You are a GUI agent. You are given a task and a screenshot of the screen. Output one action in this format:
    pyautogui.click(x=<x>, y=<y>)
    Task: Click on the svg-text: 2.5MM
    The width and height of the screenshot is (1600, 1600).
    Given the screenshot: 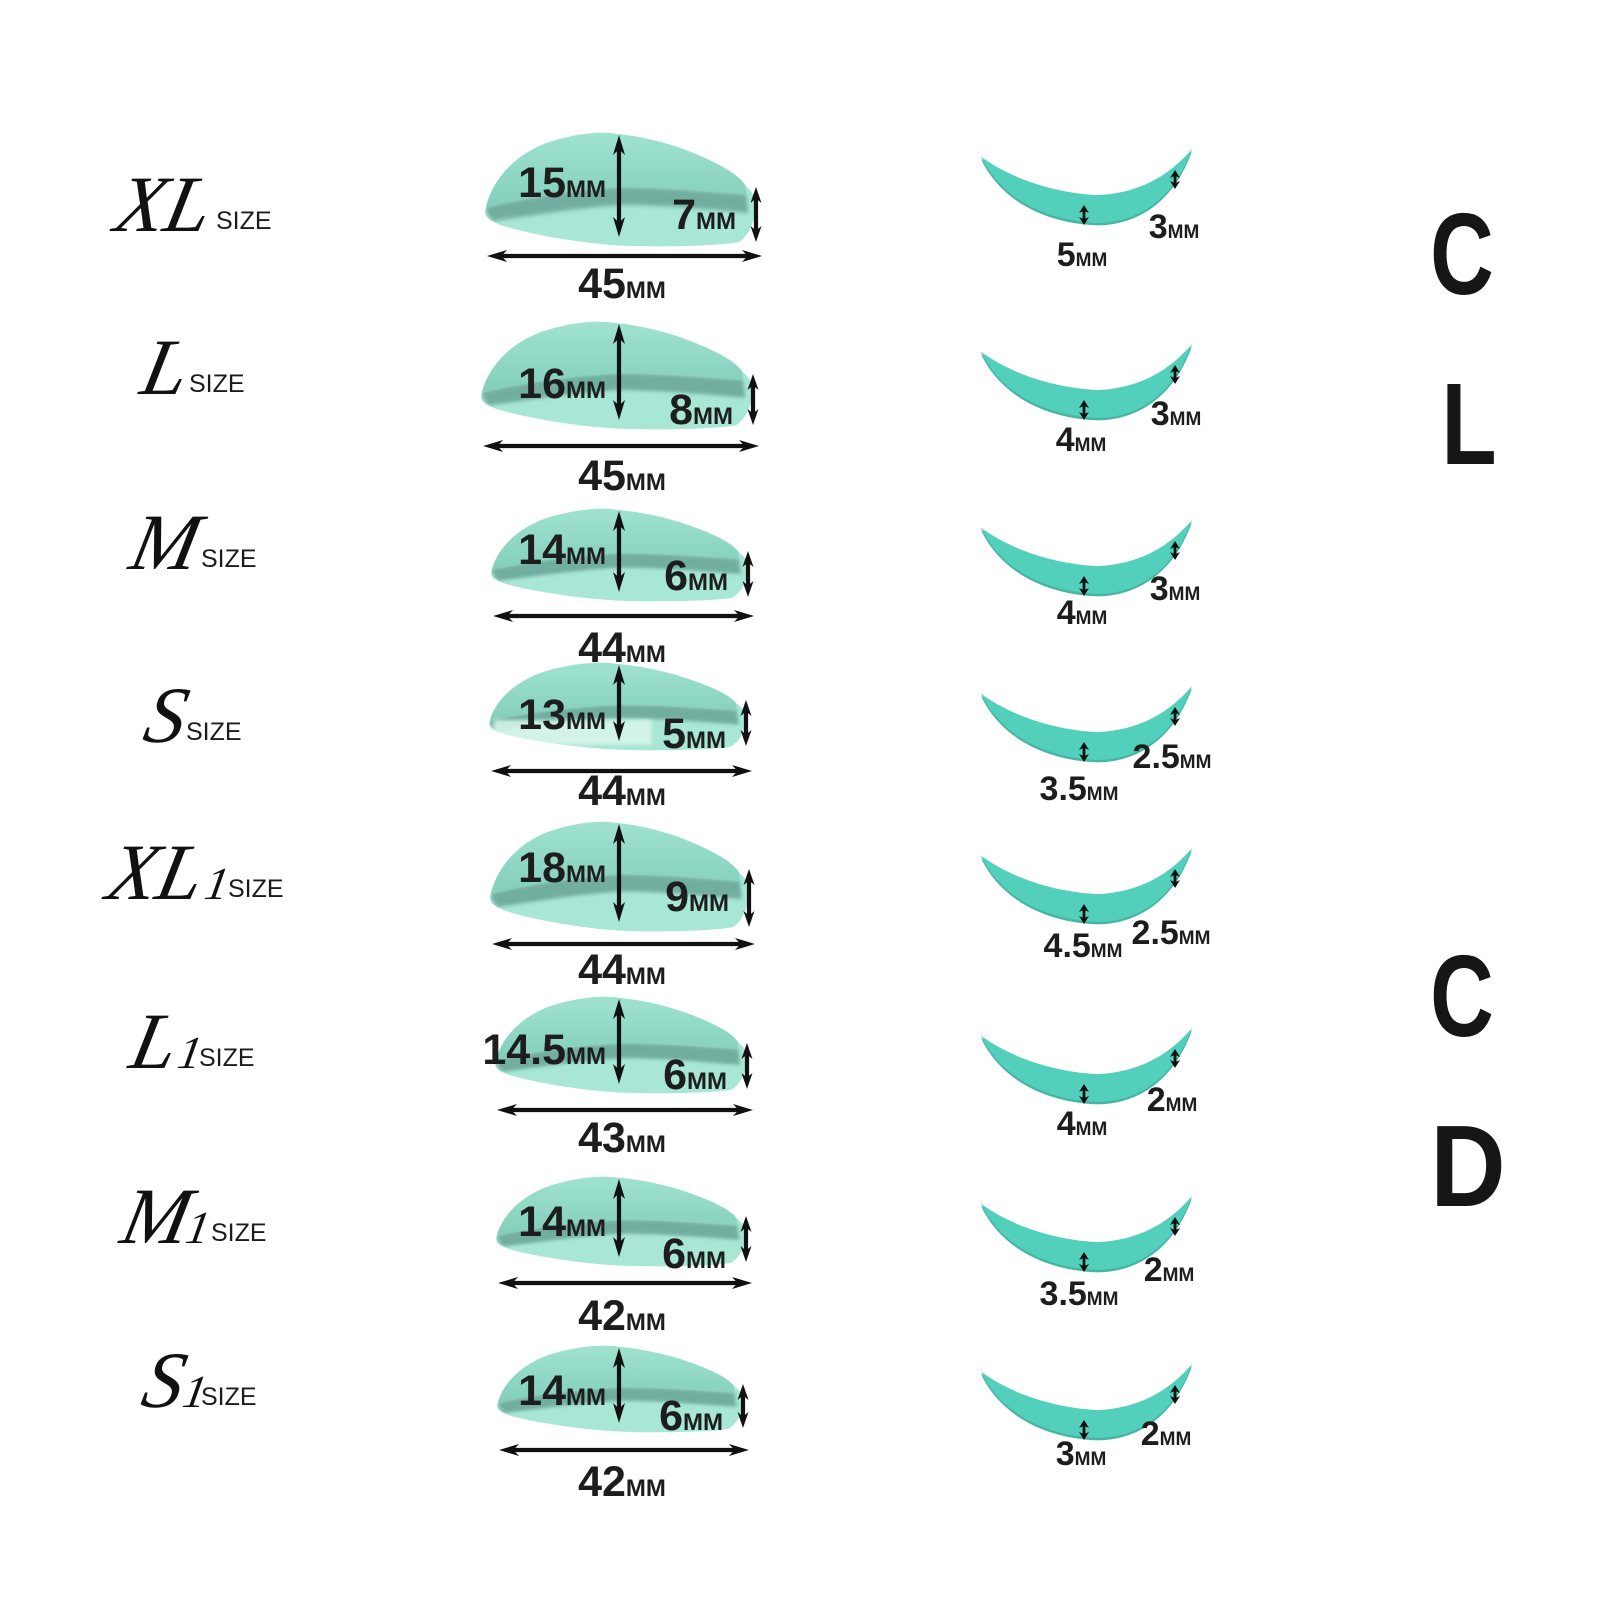 What is the action you would take?
    pyautogui.click(x=1171, y=933)
    